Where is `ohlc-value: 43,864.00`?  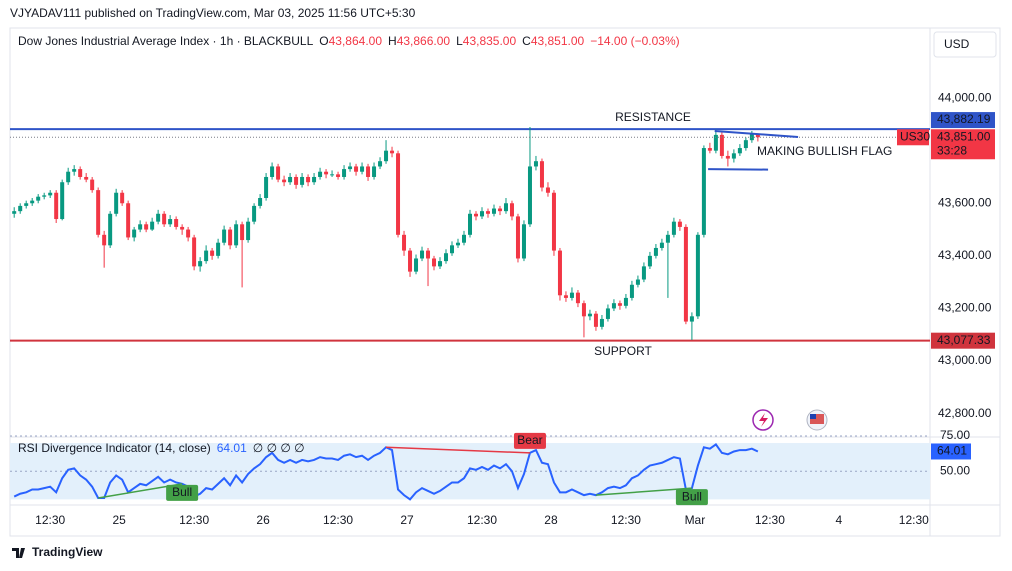
ohlc-value: 43,864.00 is located at coordinates (356, 41).